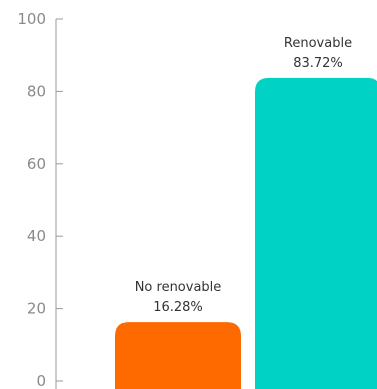  Describe the element at coordinates (178, 355) in the screenshot. I see `bar-no-renovable` at that location.